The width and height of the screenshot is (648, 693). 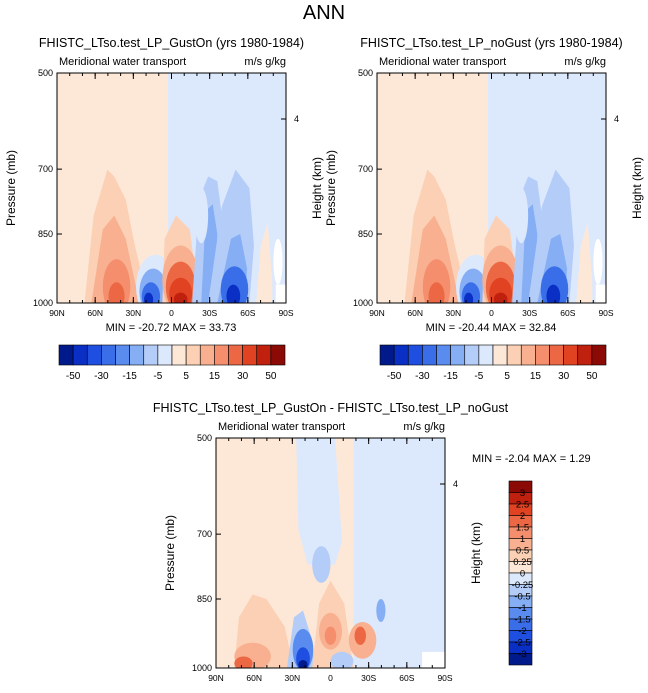 I want to click on colorbar-label: 1.5, so click(x=522, y=528).